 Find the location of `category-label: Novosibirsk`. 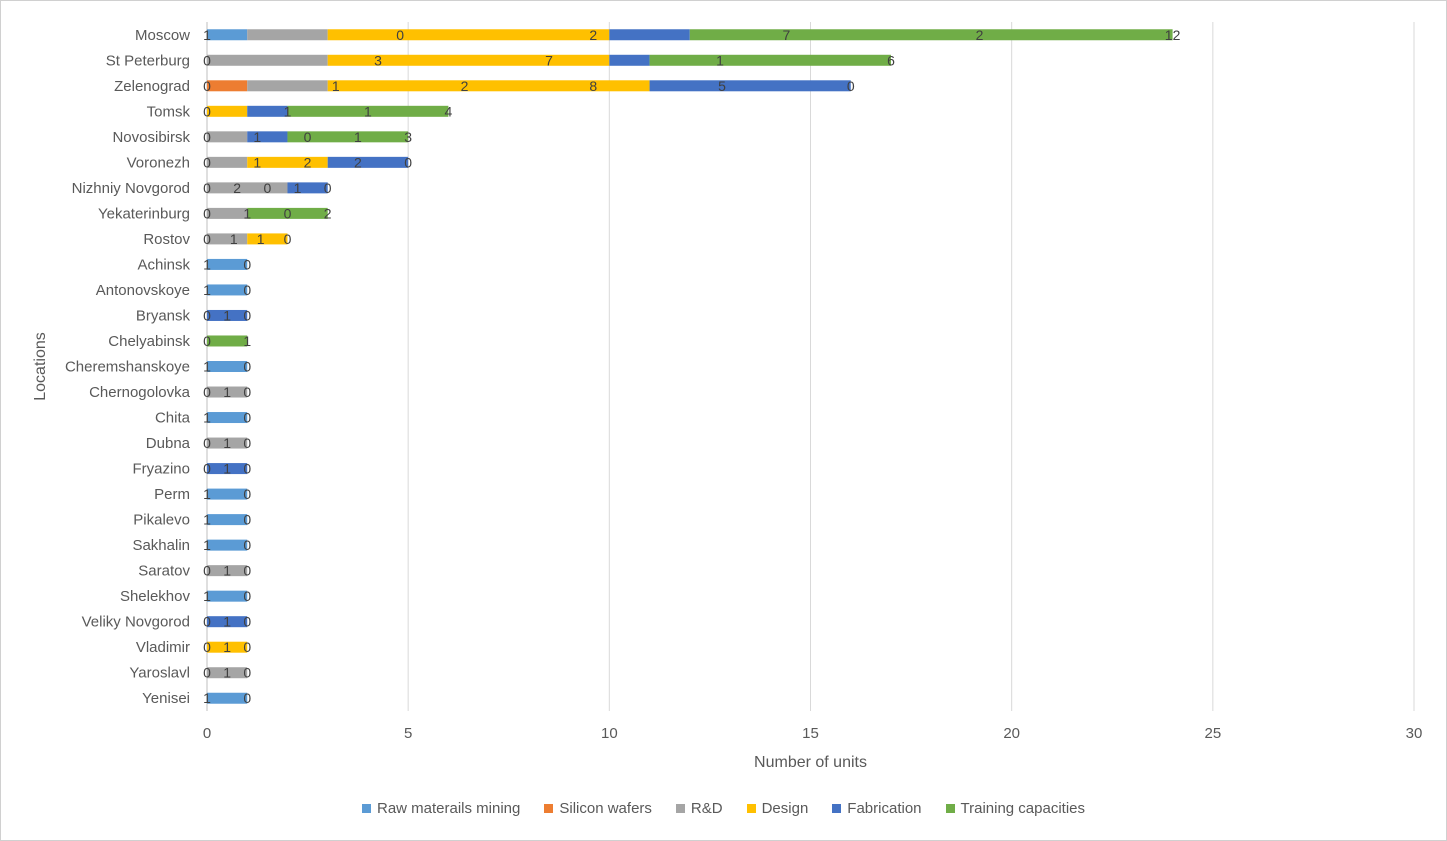

category-label: Novosibirsk is located at coordinates (151, 137).